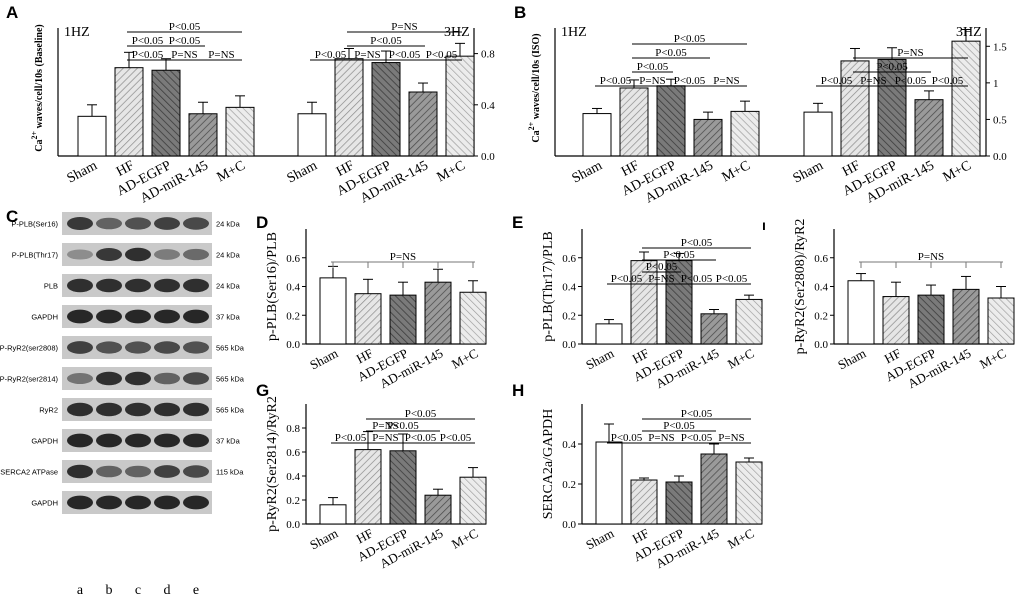  I want to click on panel-A-g0-sig-label-2: P<0.05, so click(148, 55).